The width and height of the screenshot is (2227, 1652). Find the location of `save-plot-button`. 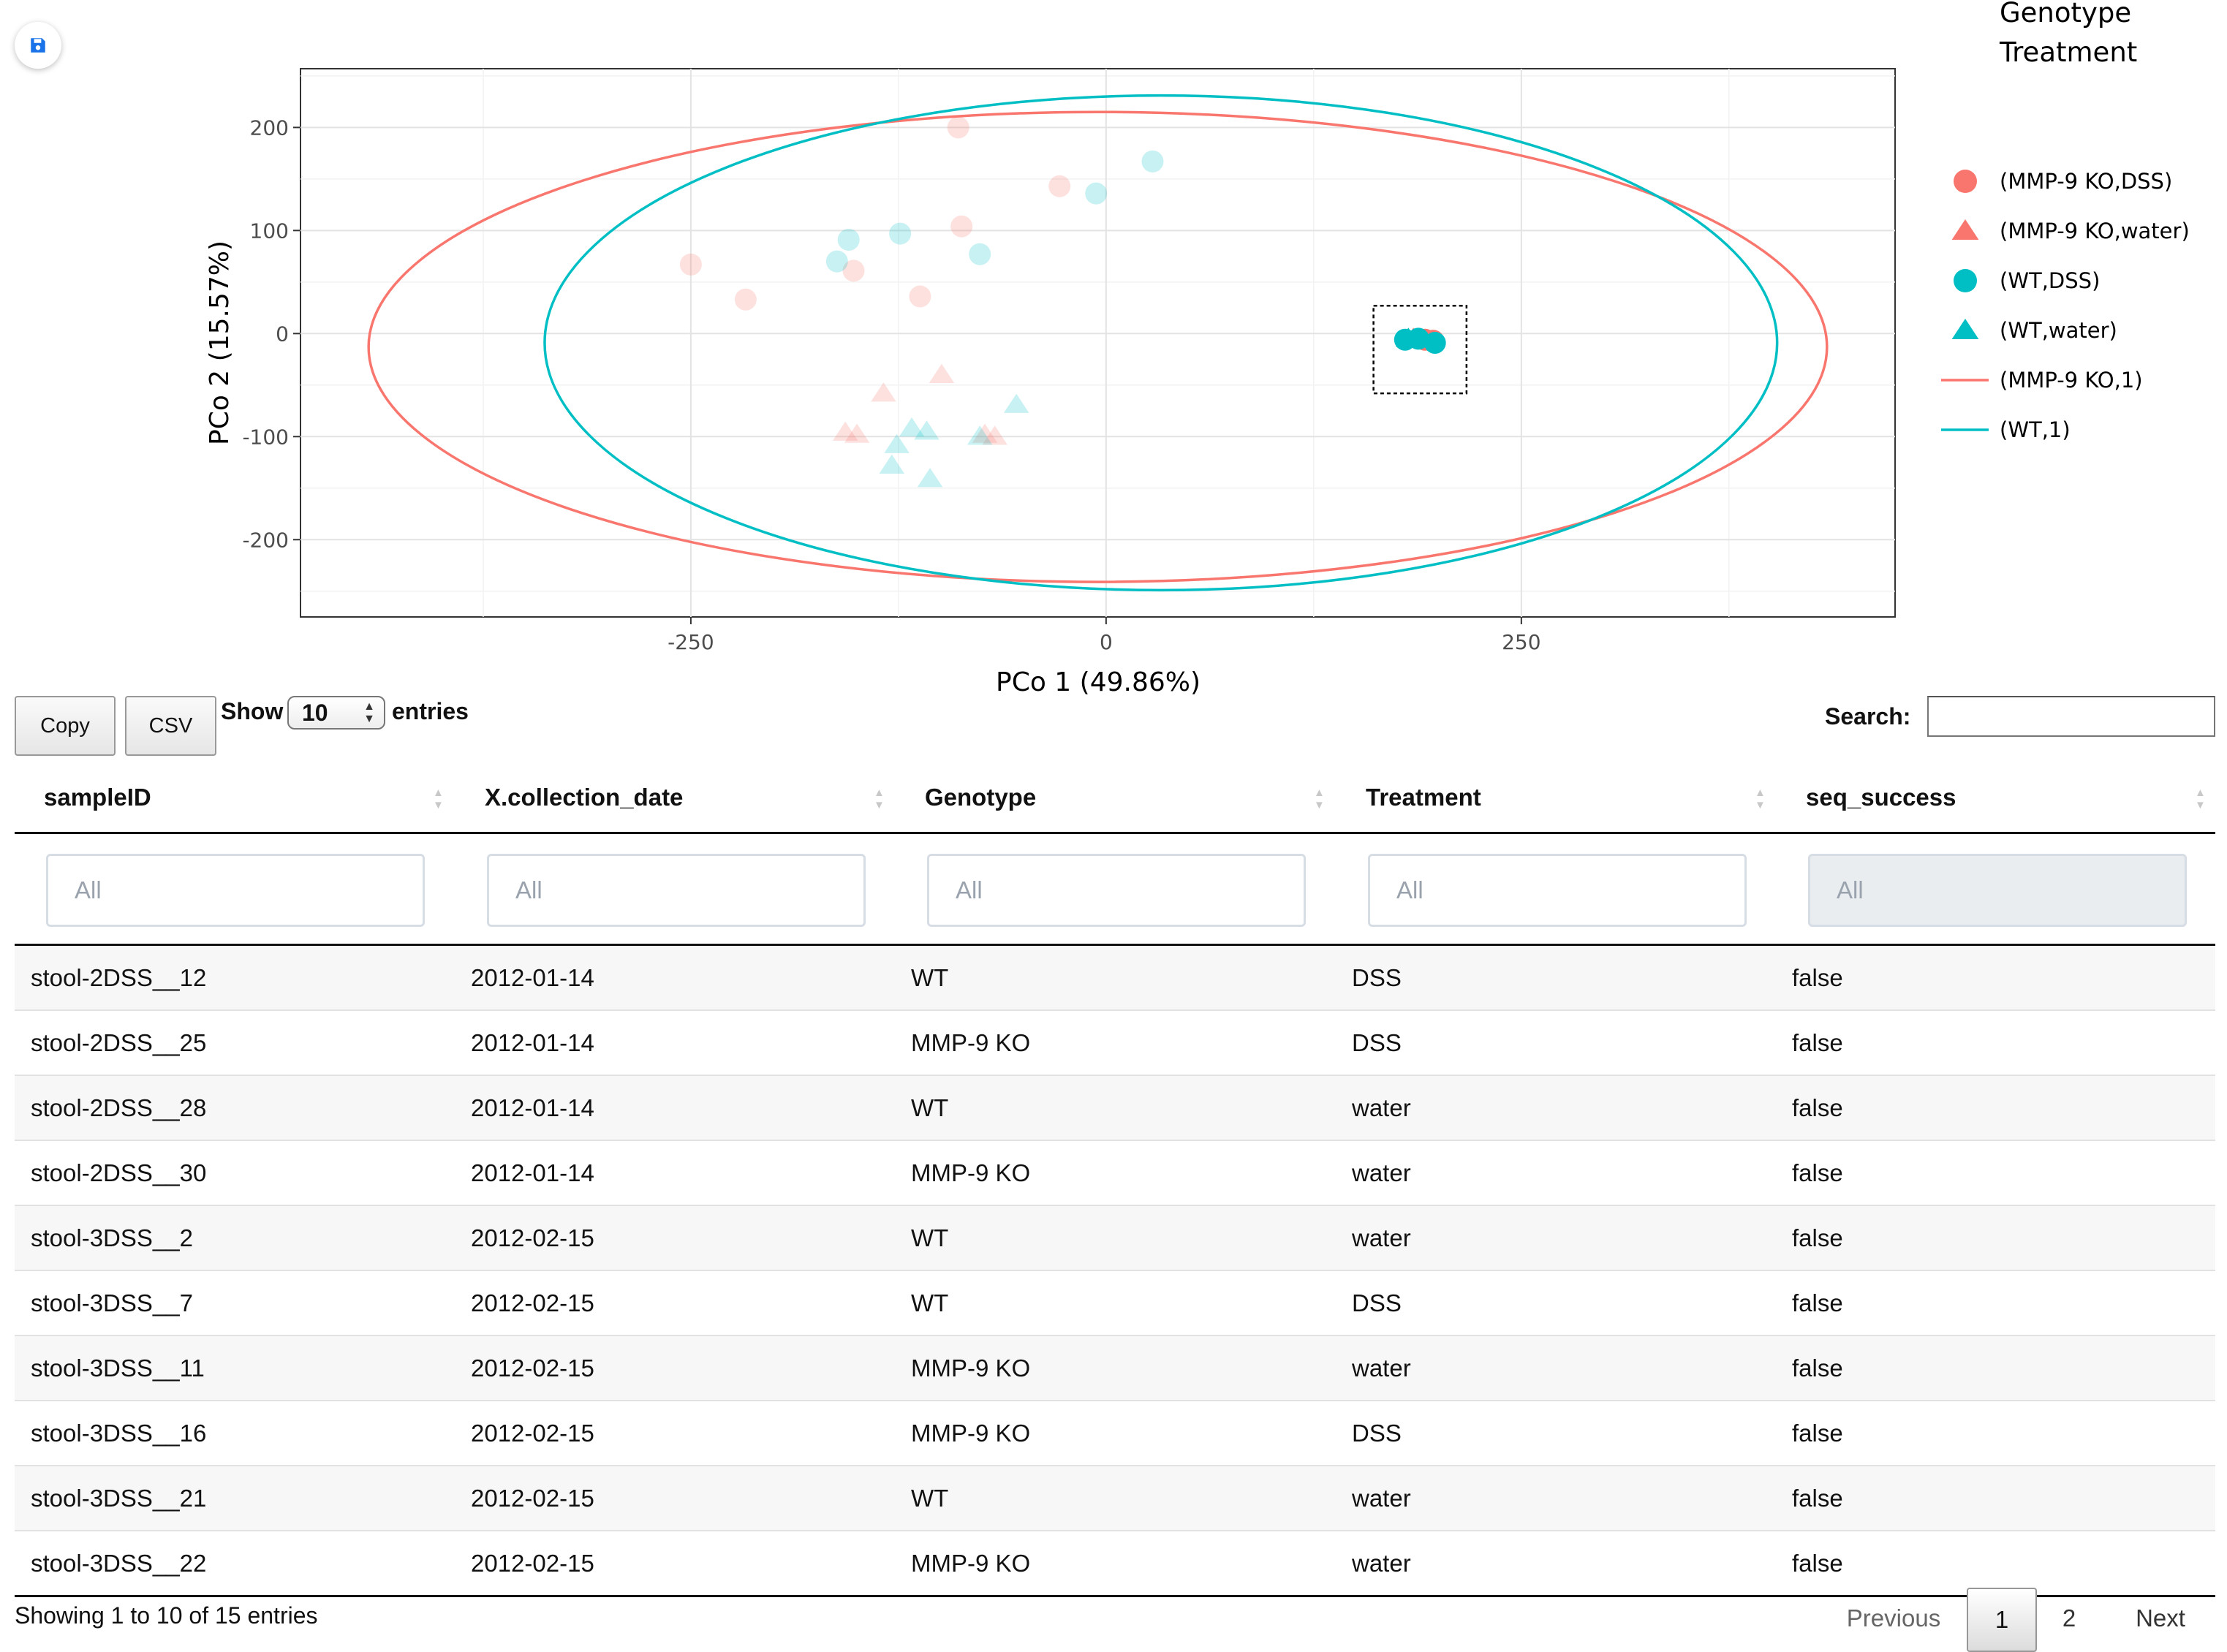

save-plot-button is located at coordinates (38, 45).